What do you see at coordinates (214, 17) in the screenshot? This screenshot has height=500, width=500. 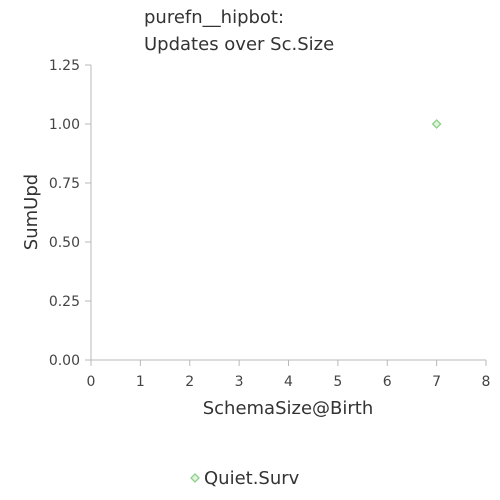 I see `title-line-1: purefn__hipbot:` at bounding box center [214, 17].